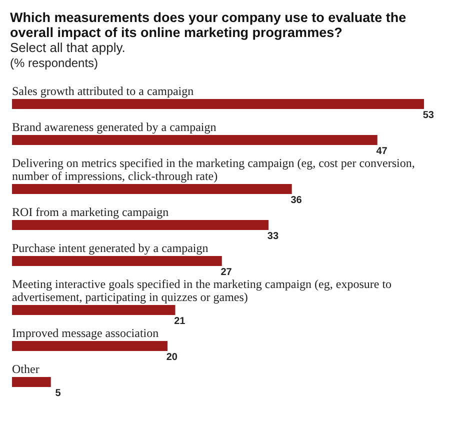  What do you see at coordinates (54, 63) in the screenshot?
I see `annotation: (% respondents)` at bounding box center [54, 63].